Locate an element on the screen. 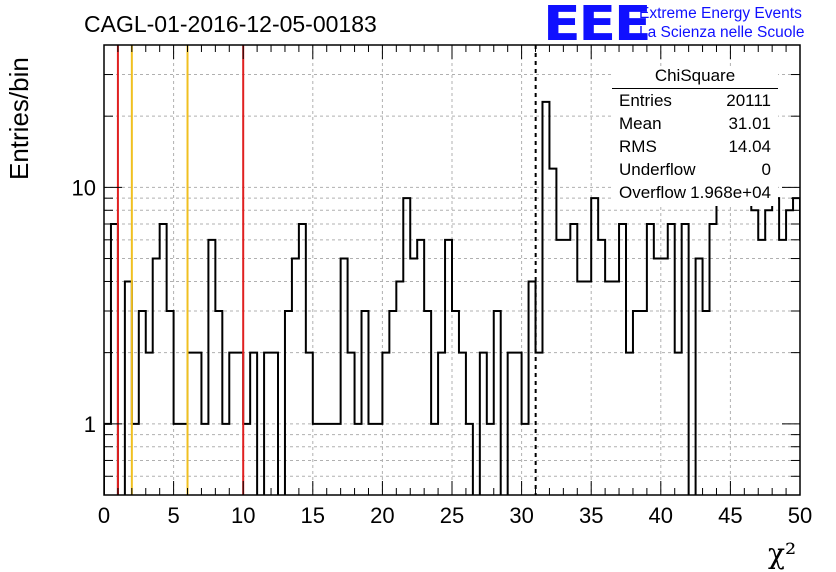 This screenshot has width=836, height=572. x-tick-label: 30 is located at coordinates (521, 515).